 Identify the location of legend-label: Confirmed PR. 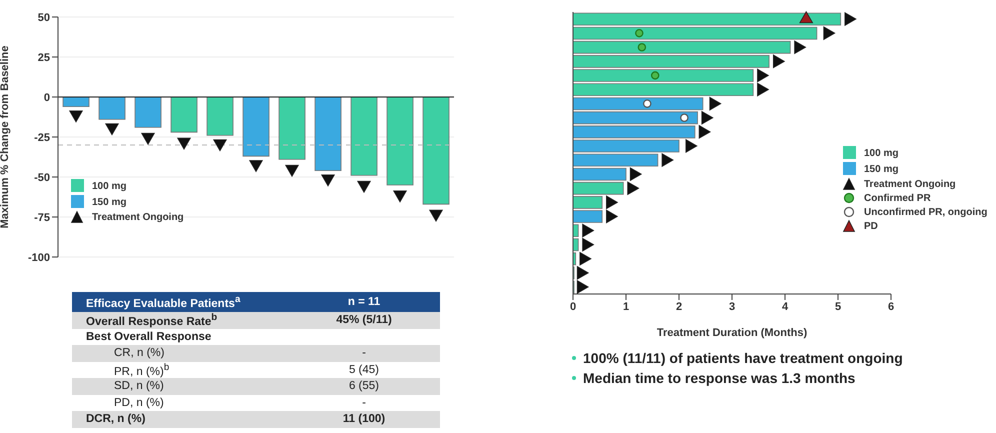
(897, 198).